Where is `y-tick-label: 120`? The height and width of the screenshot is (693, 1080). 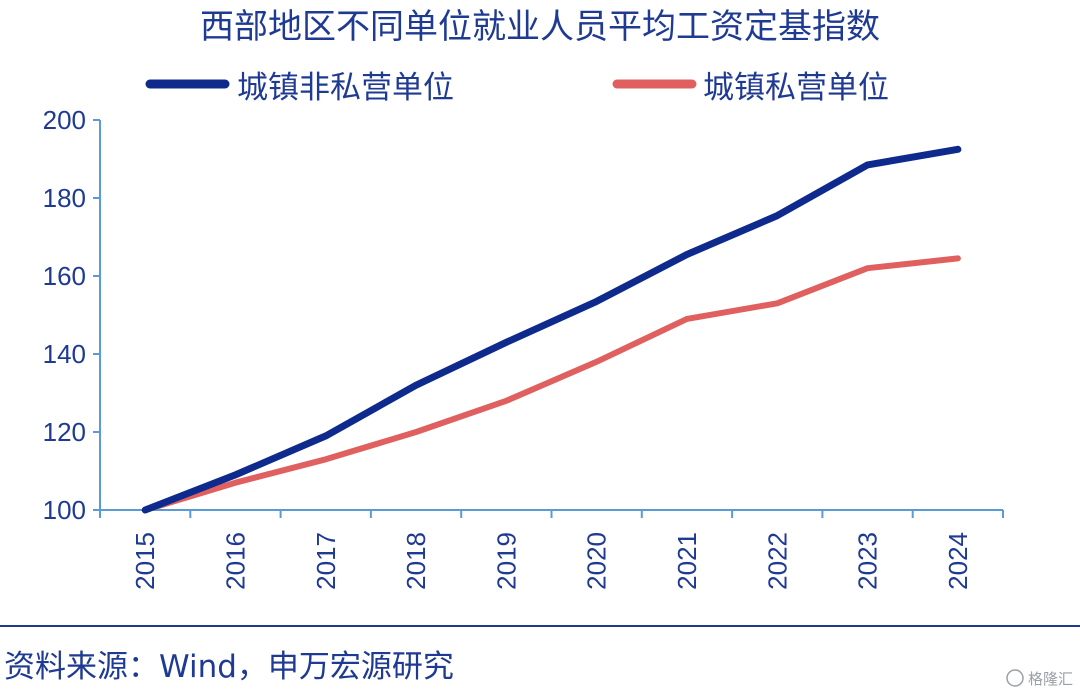
y-tick-label: 120 is located at coordinates (64, 432).